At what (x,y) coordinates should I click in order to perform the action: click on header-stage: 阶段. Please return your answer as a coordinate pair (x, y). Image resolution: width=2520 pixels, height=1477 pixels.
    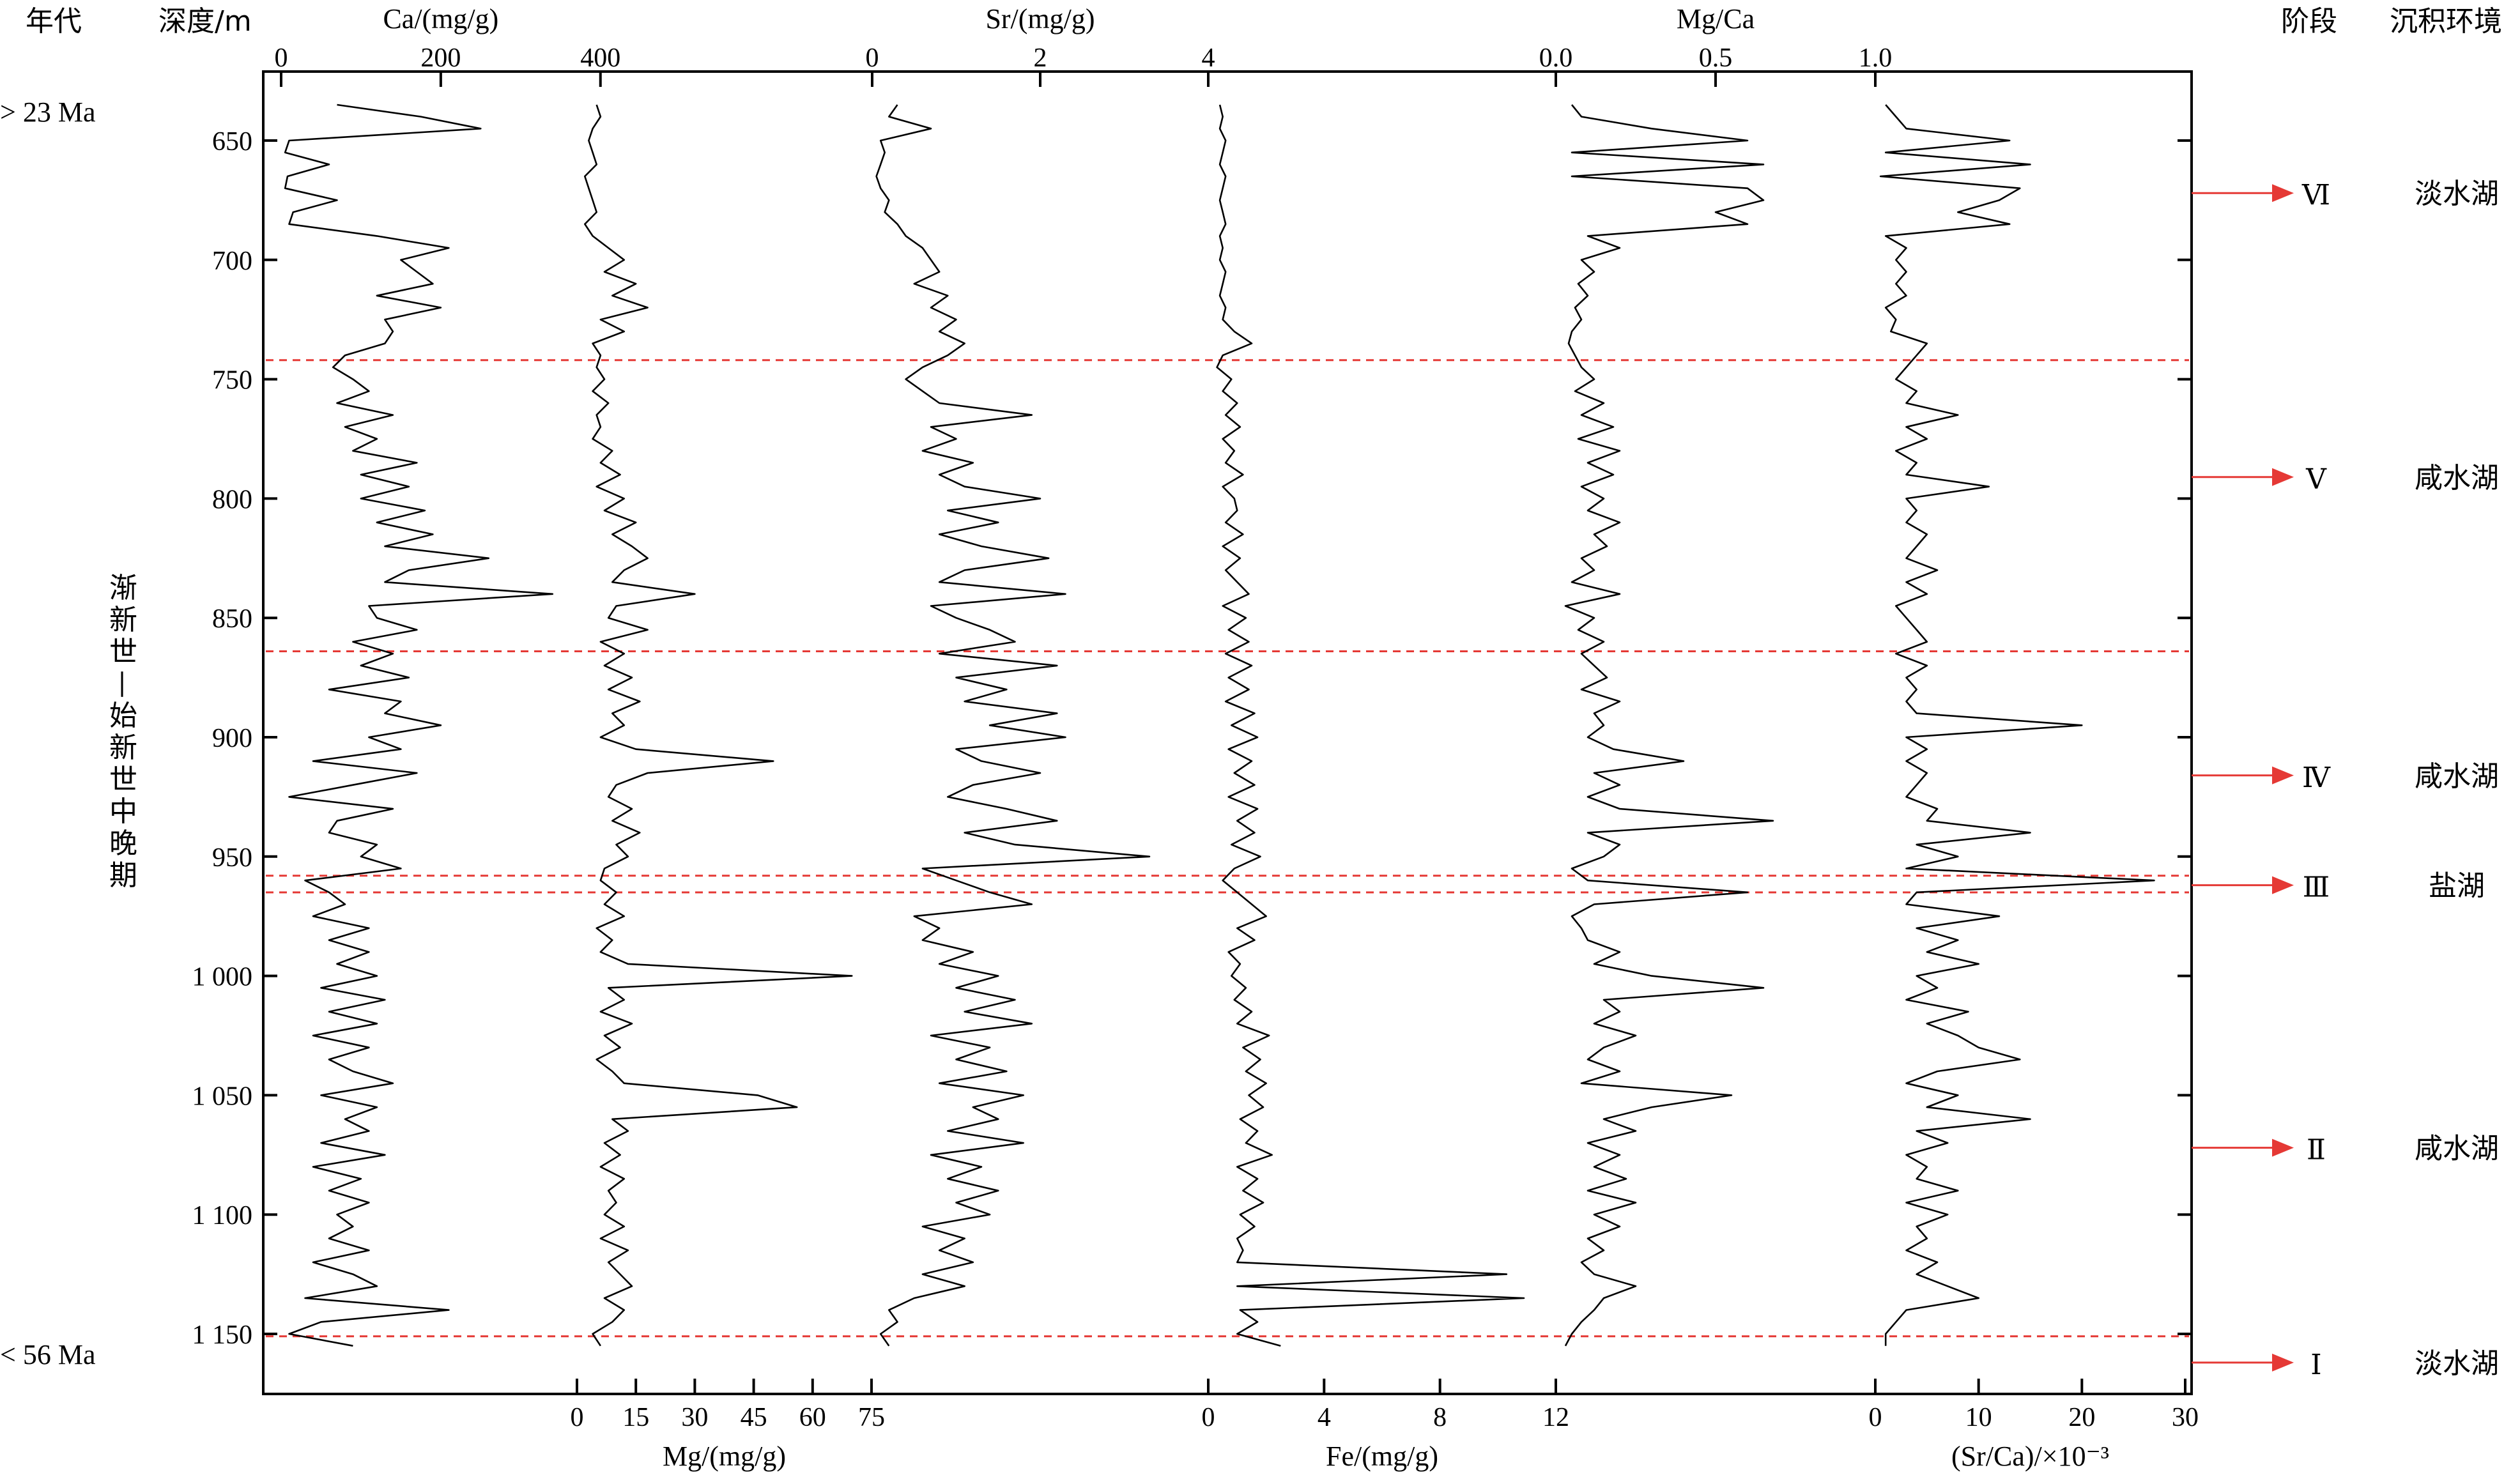
    Looking at the image, I should click on (2309, 21).